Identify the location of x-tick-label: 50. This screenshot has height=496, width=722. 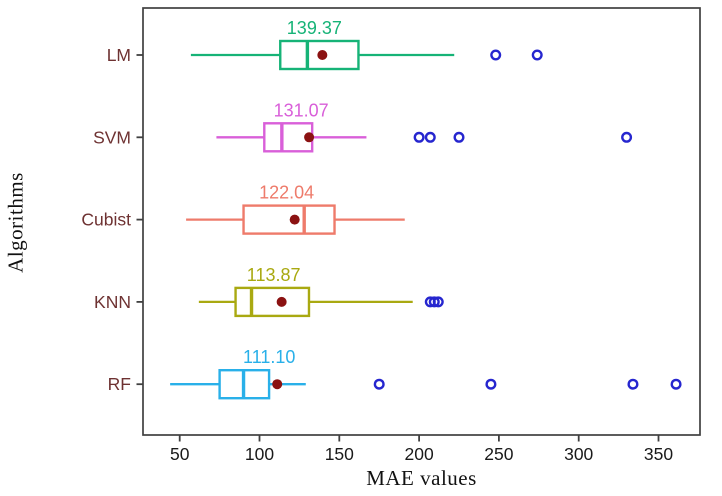
(180, 454).